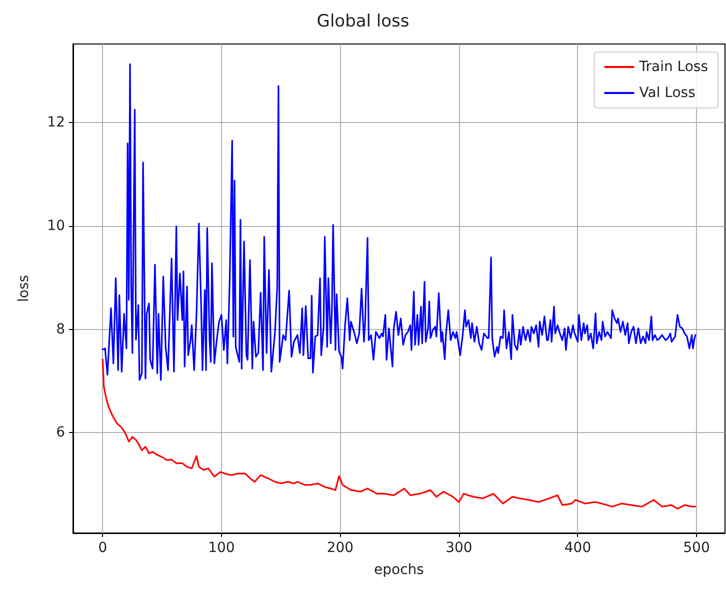 This screenshot has width=726, height=590. Describe the element at coordinates (56, 226) in the screenshot. I see `y-tick-label: 10` at that location.